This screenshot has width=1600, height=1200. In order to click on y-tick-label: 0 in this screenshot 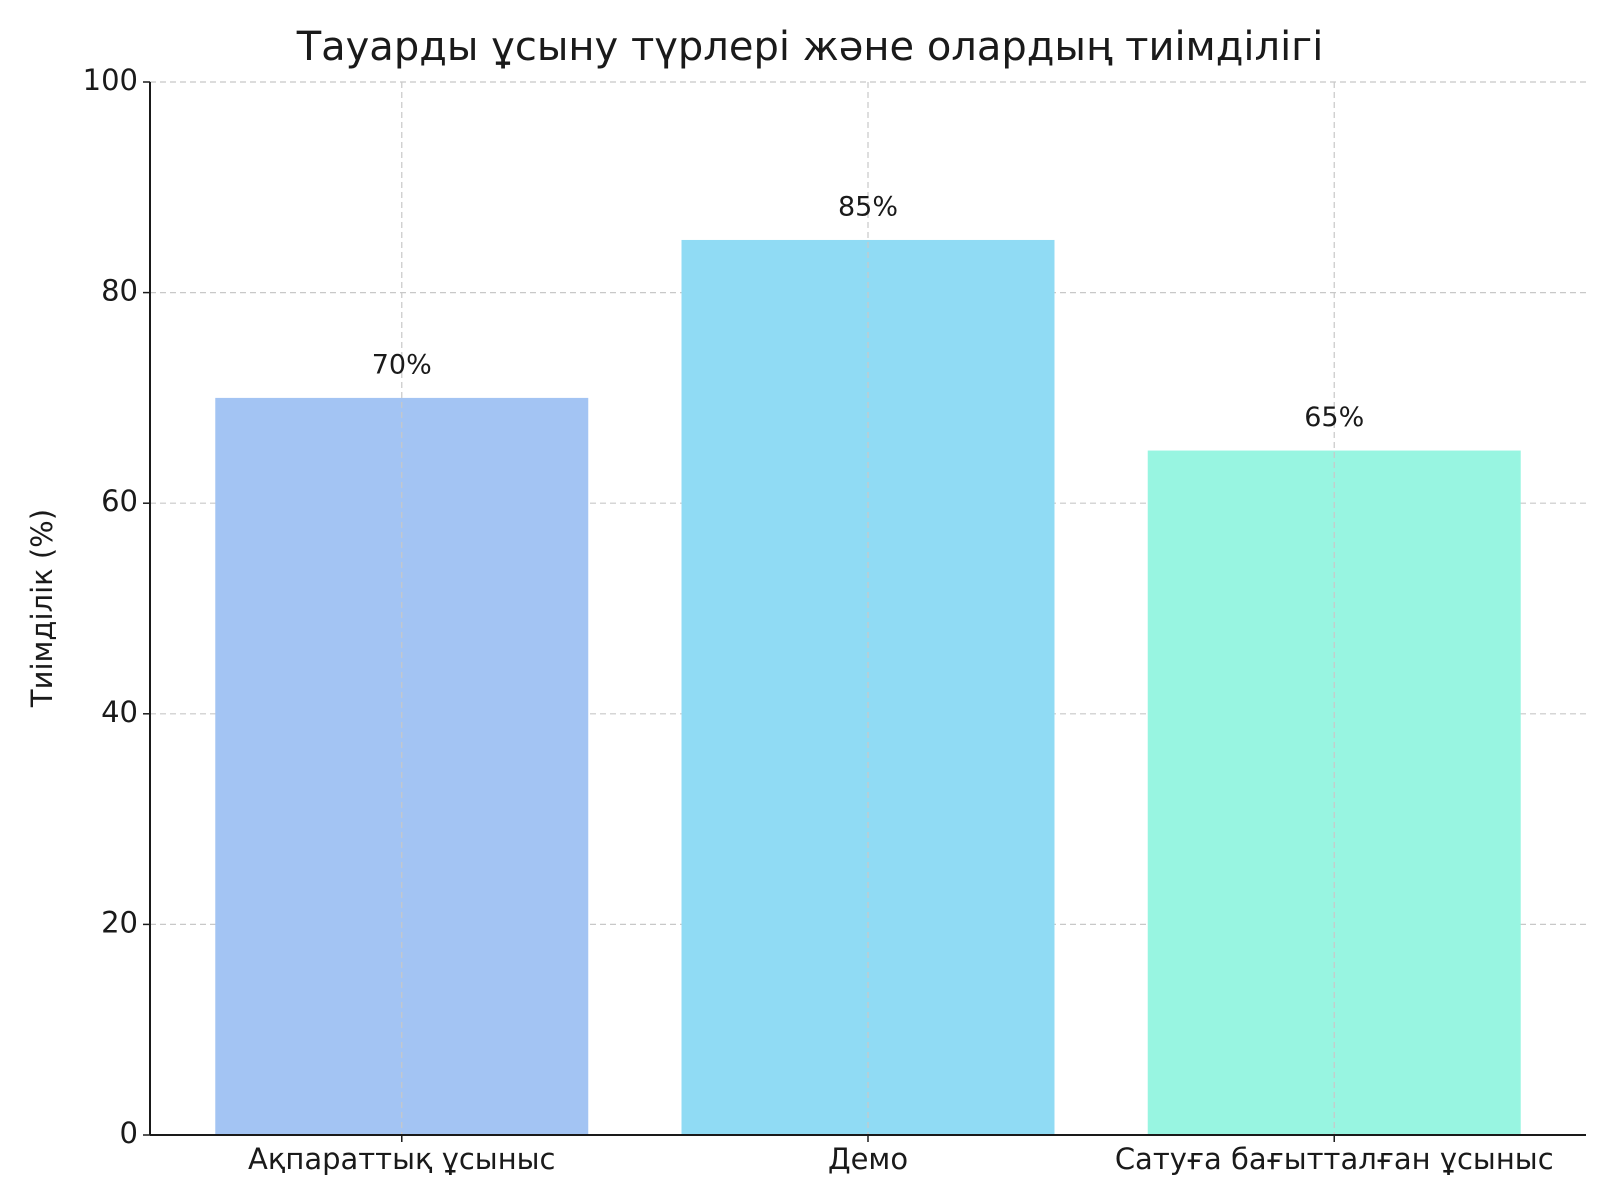, I will do `click(129, 1133)`.